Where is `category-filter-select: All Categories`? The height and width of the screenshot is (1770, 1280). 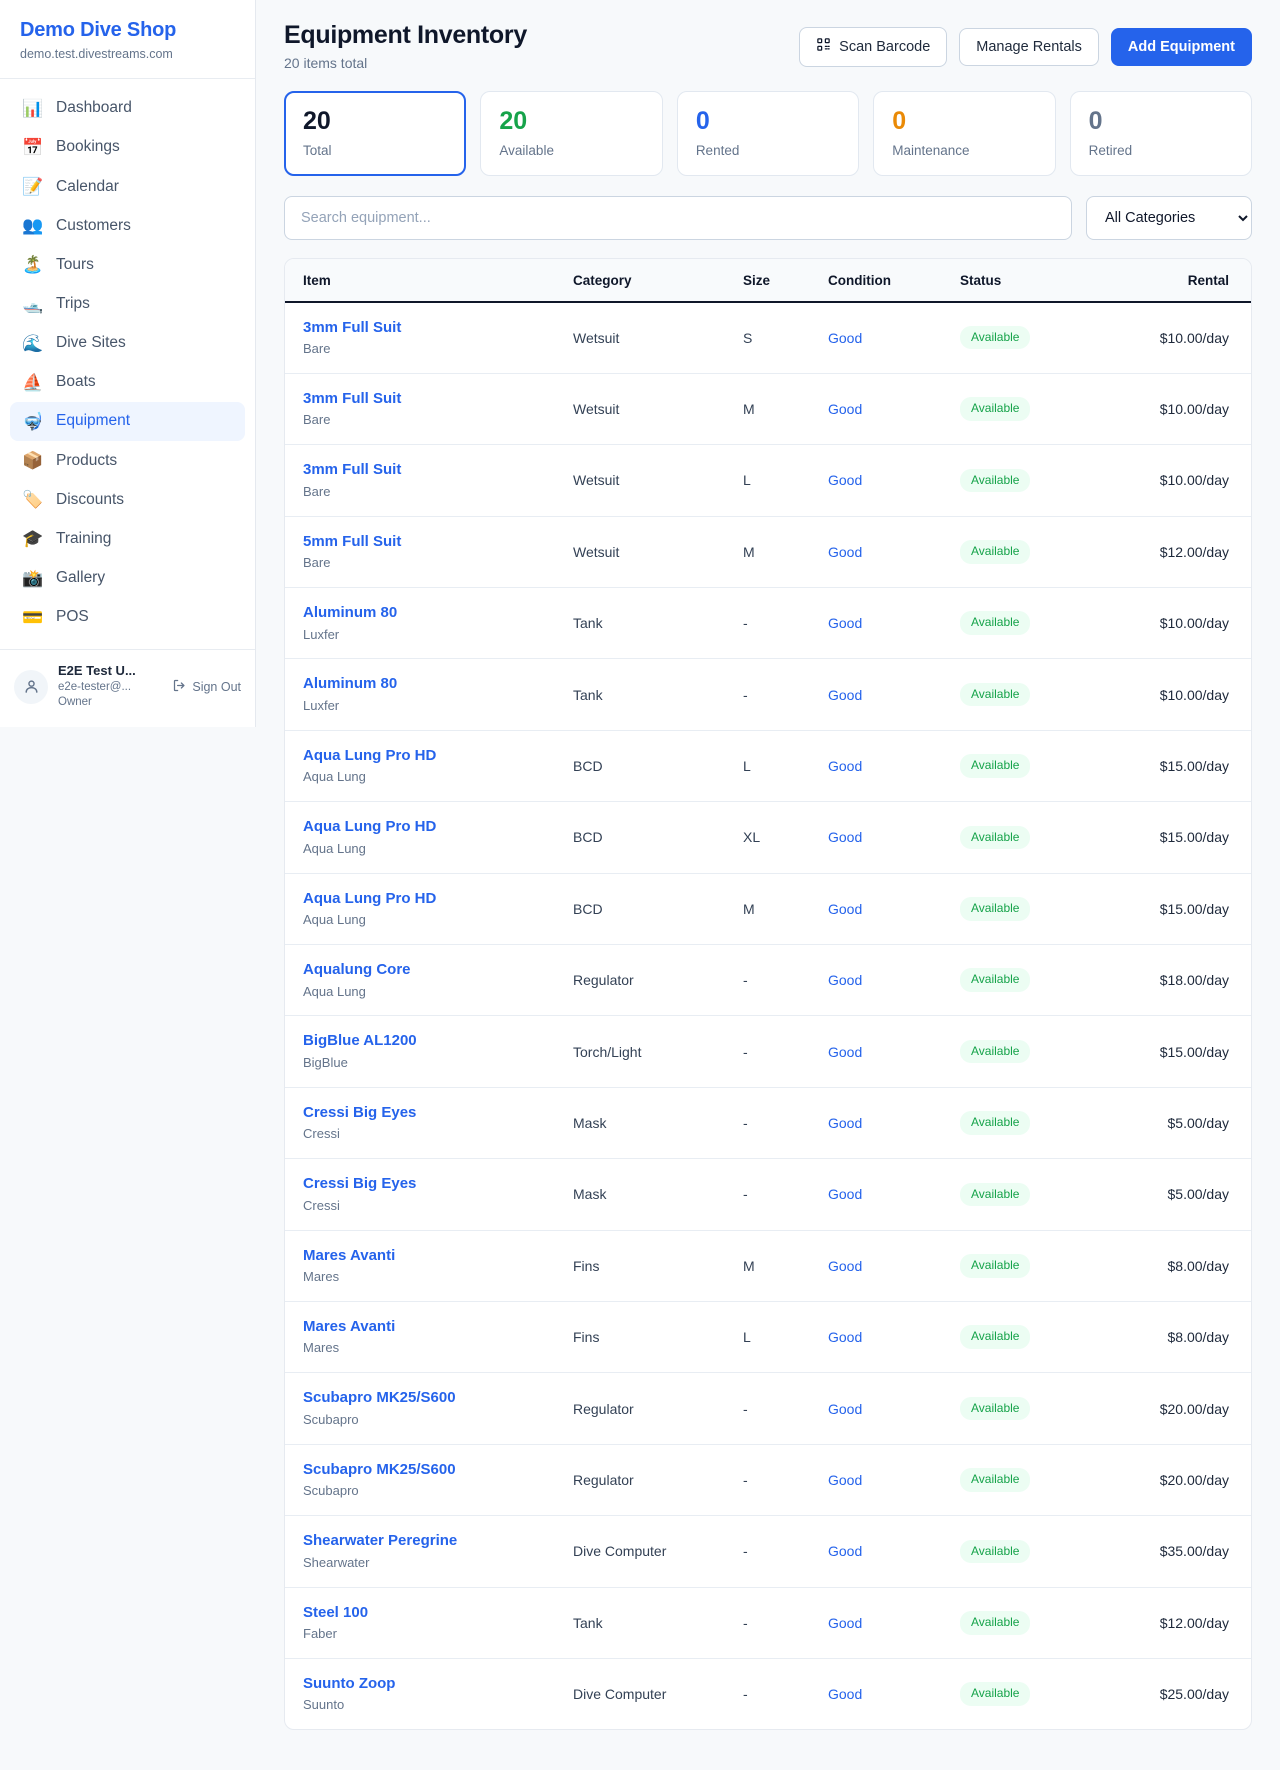 category-filter-select: All Categories is located at coordinates (1169, 217).